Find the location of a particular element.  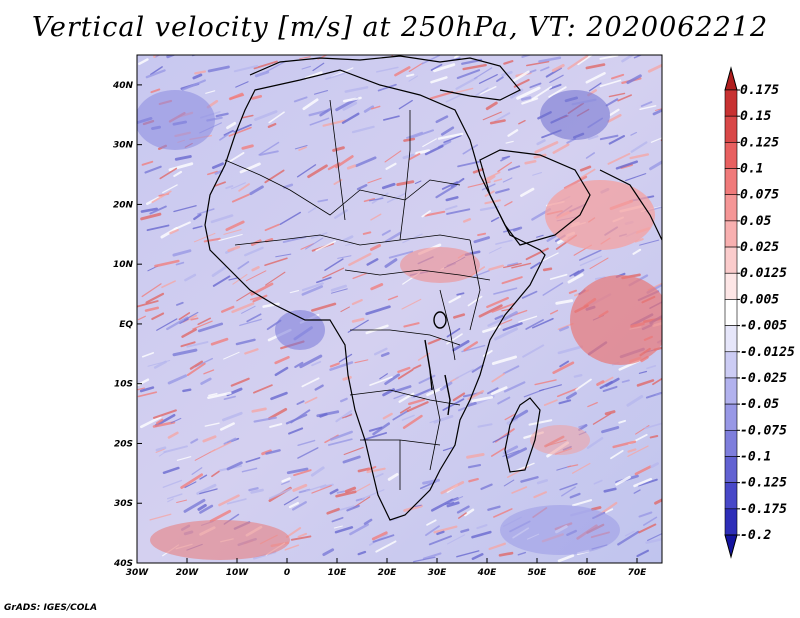

lakes is located at coordinates (437, 363).